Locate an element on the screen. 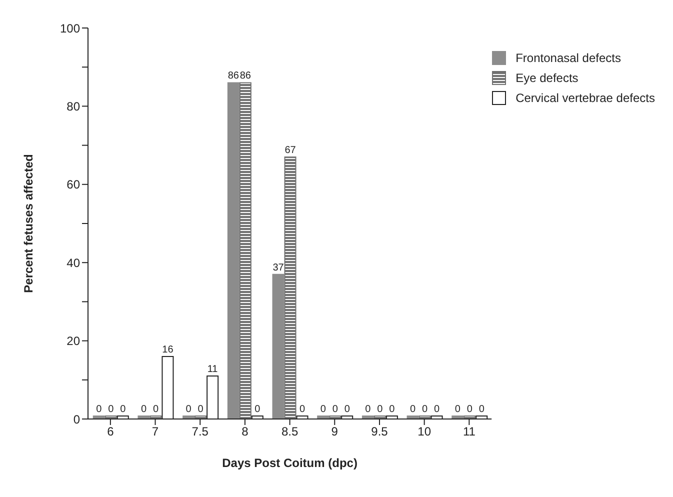 The height and width of the screenshot is (497, 673). y-tick-label: 20 is located at coordinates (73, 341).